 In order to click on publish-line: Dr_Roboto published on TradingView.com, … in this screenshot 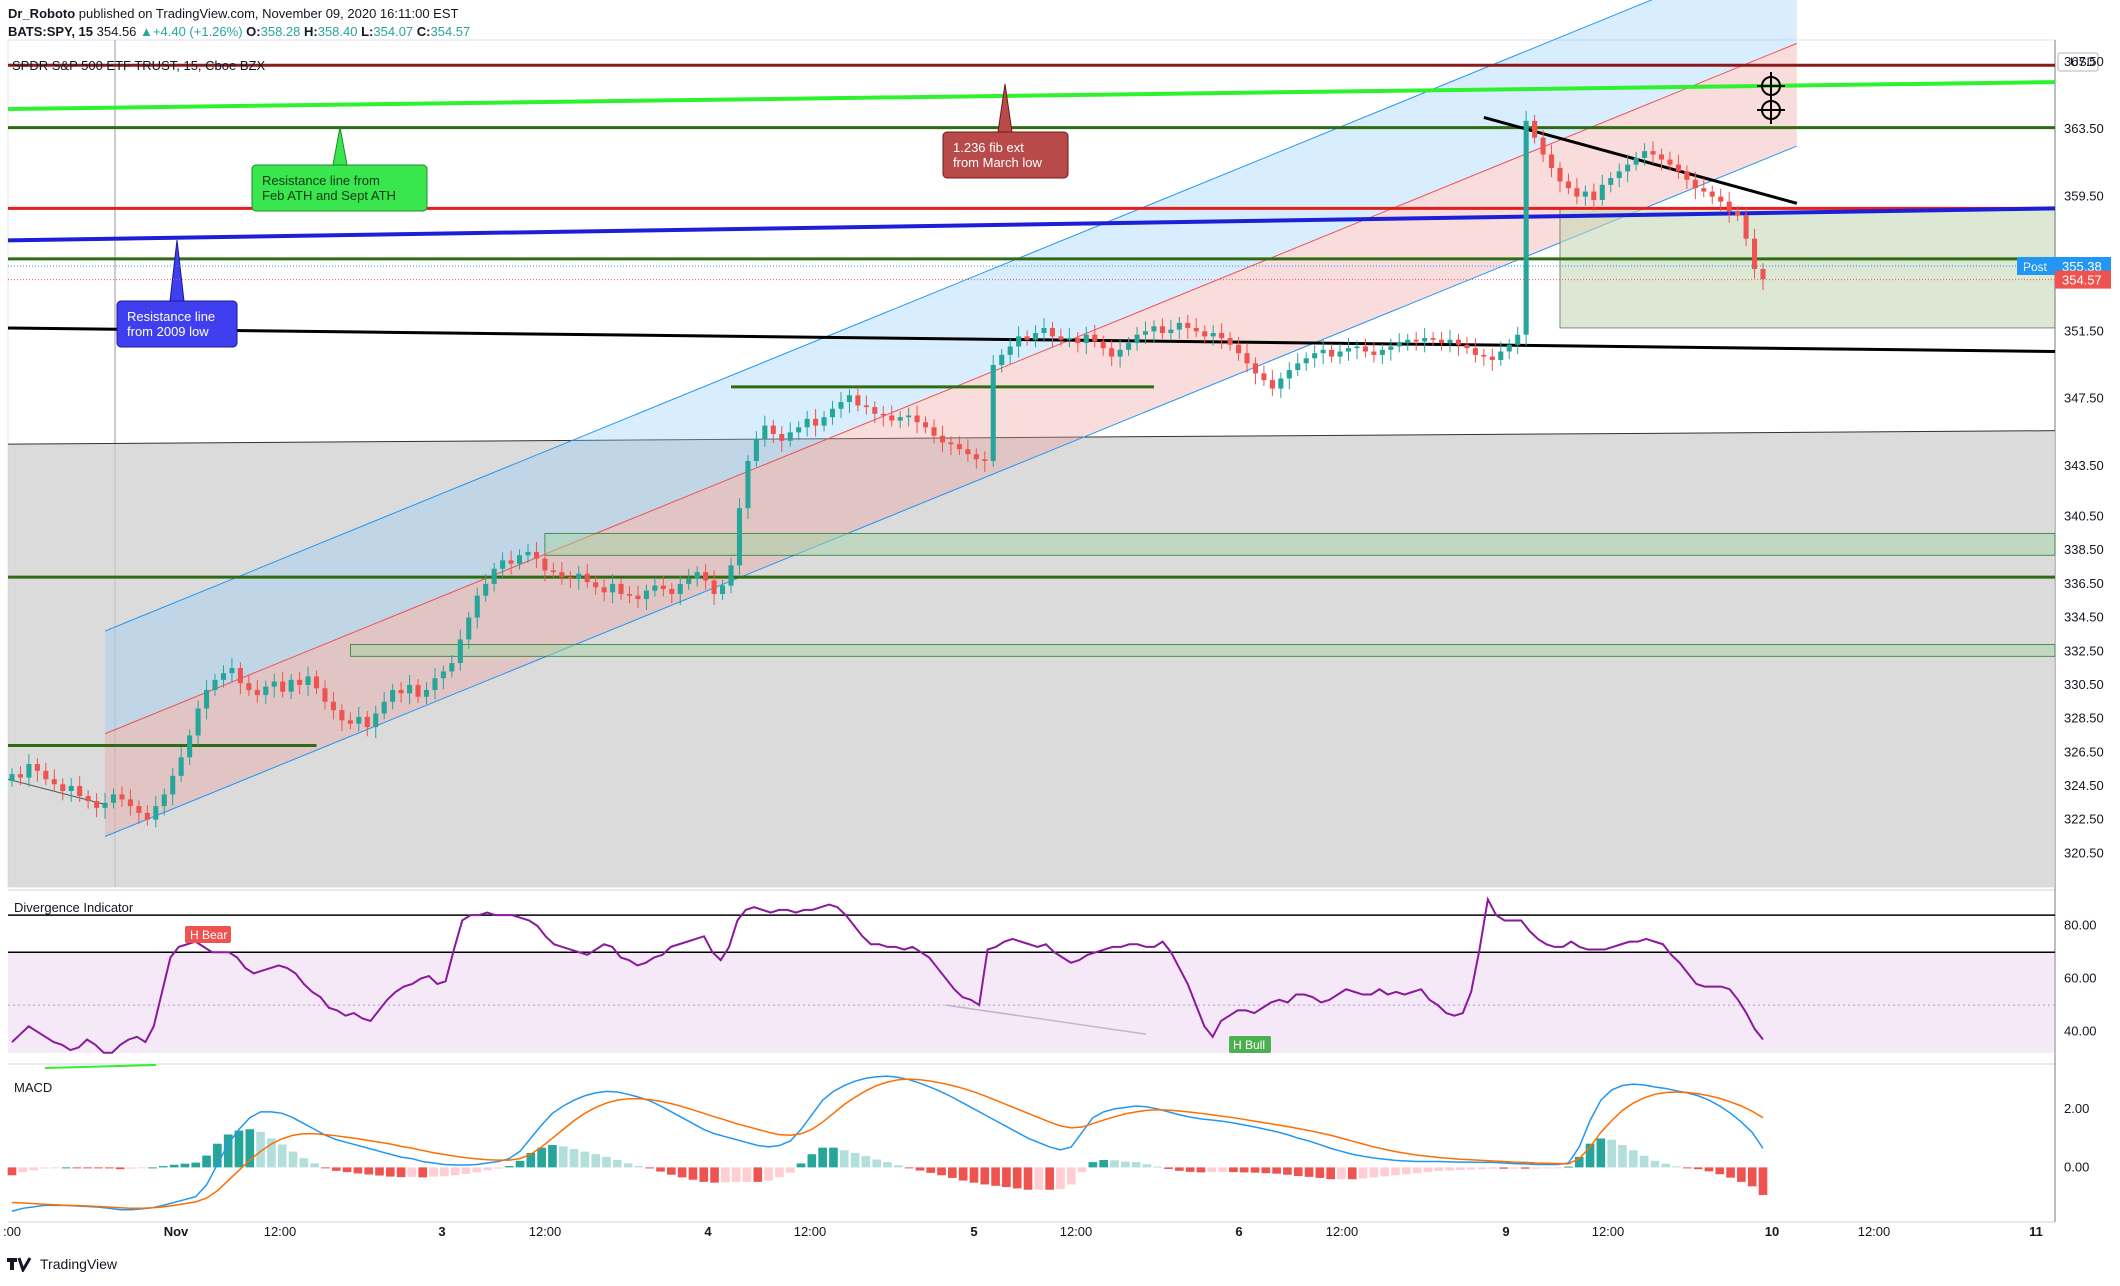, I will do `click(233, 13)`.